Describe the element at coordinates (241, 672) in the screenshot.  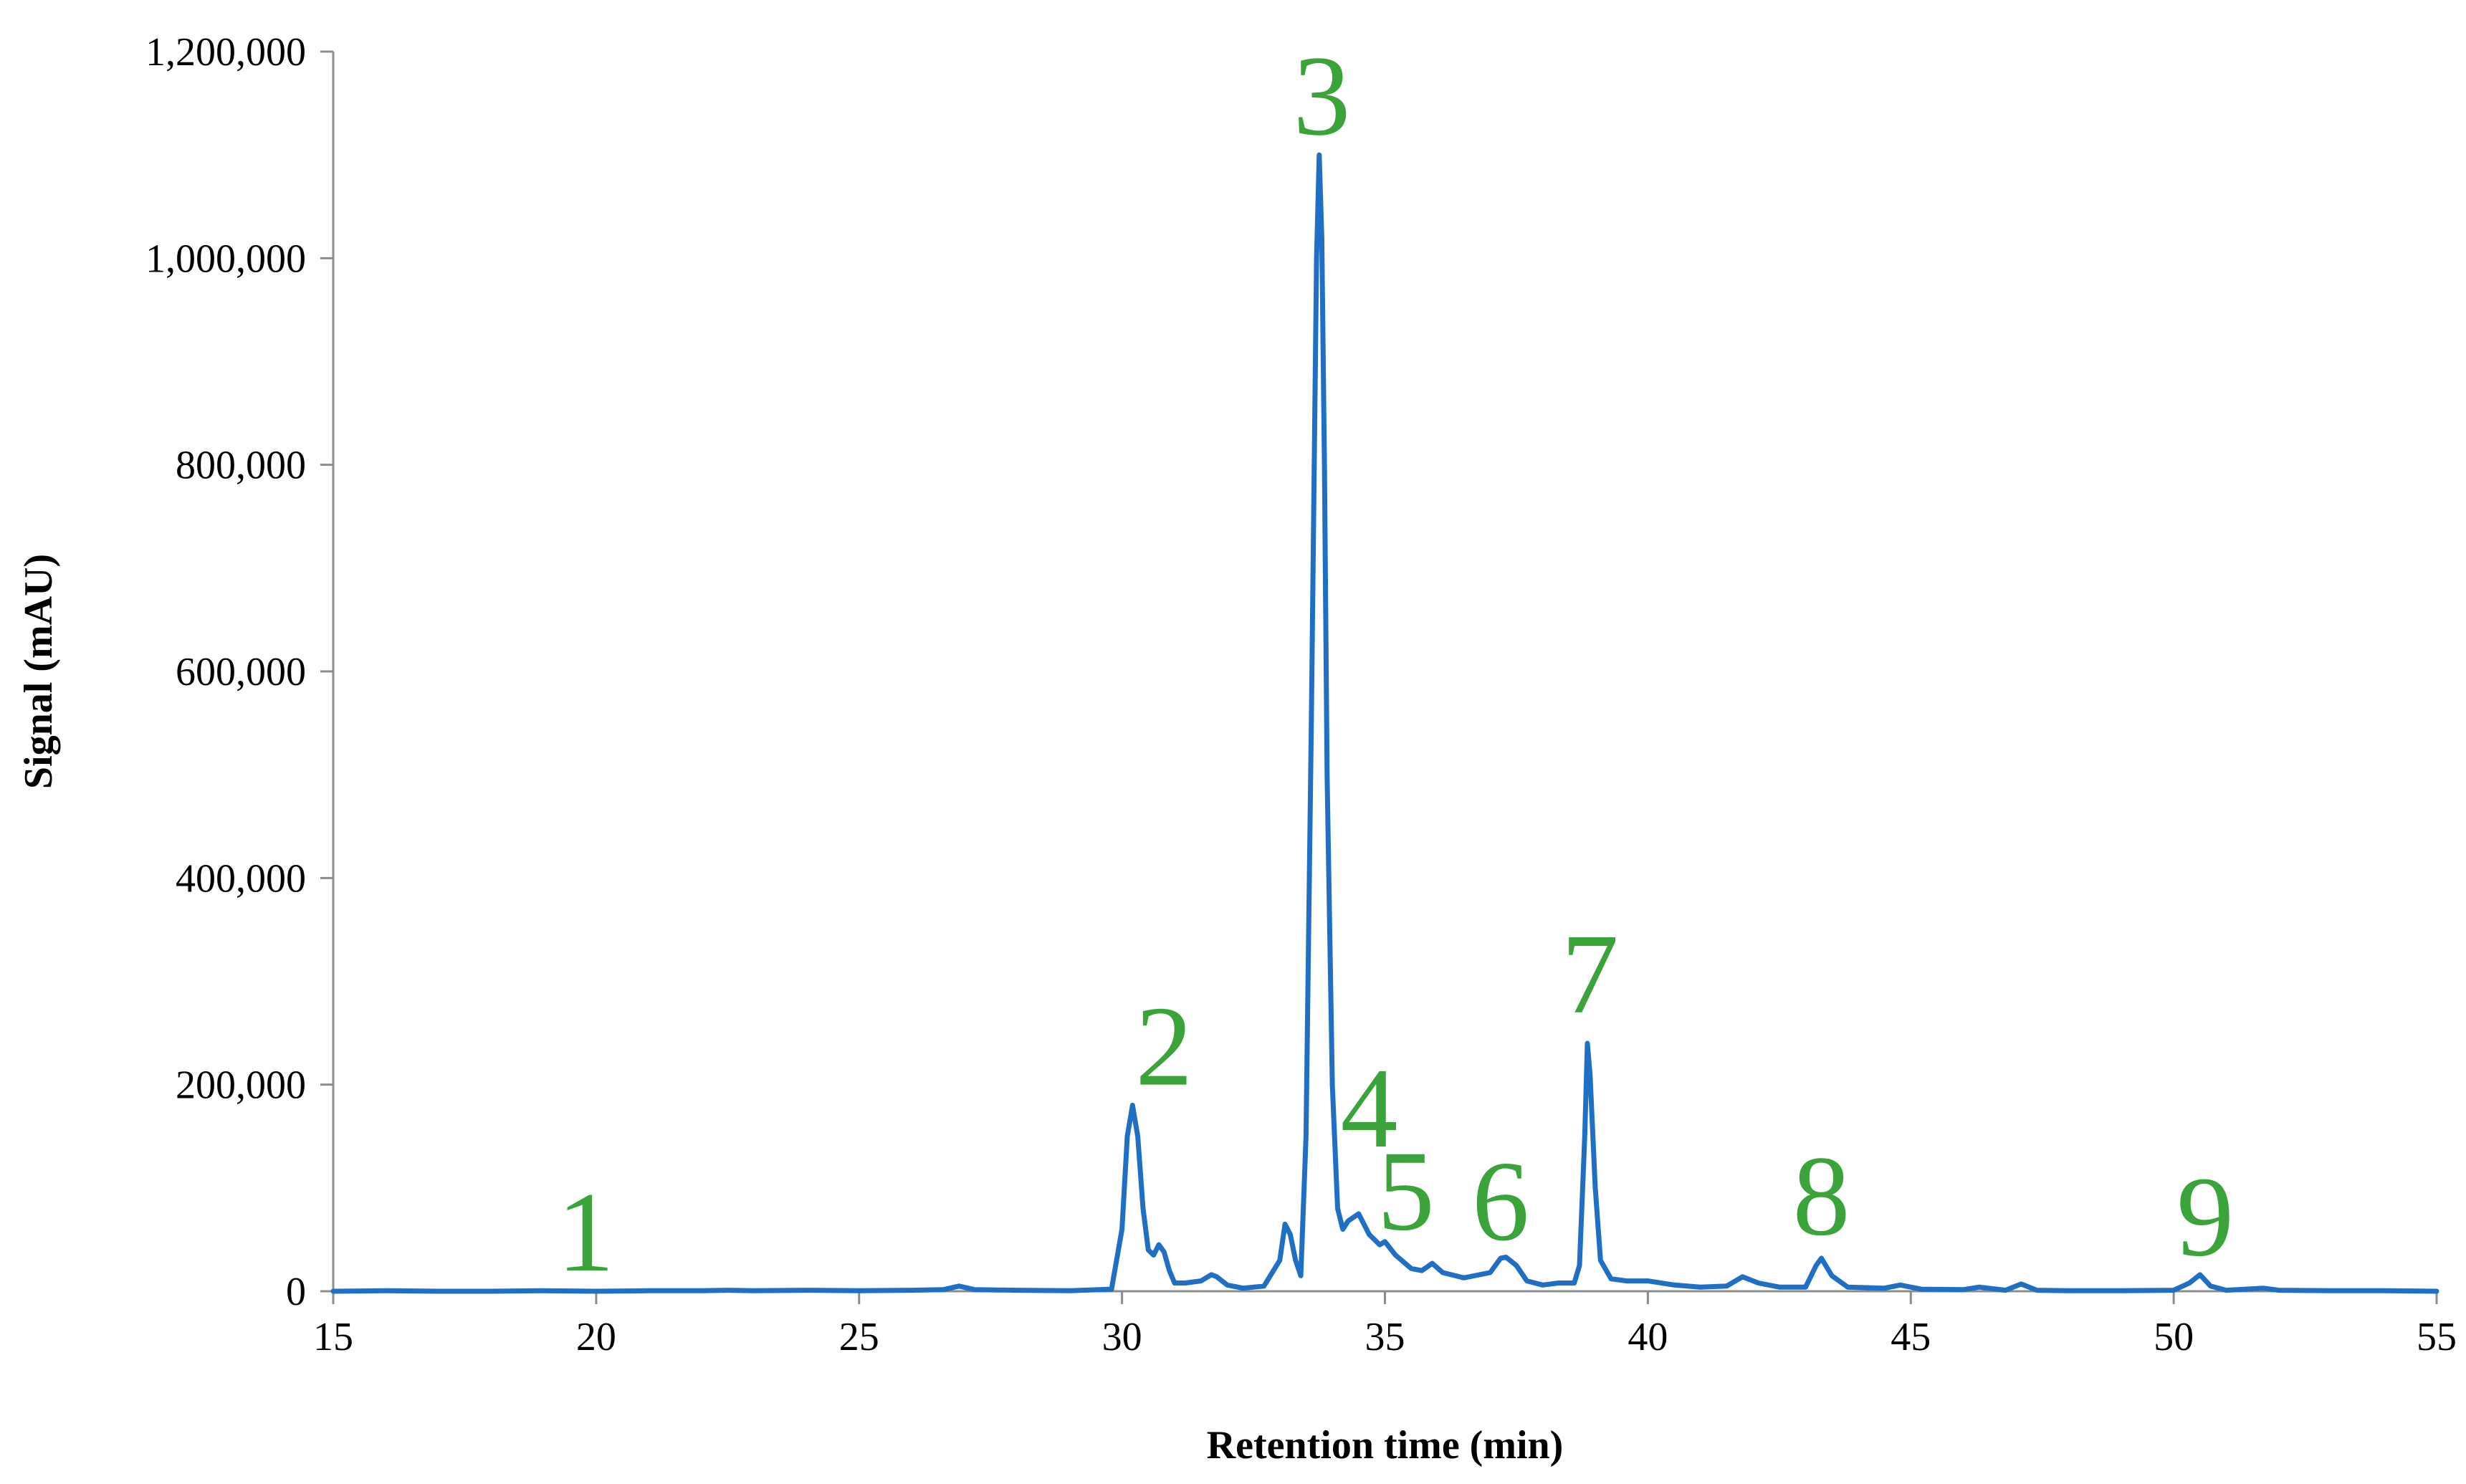
I see `y-tick-label: 600,000` at that location.